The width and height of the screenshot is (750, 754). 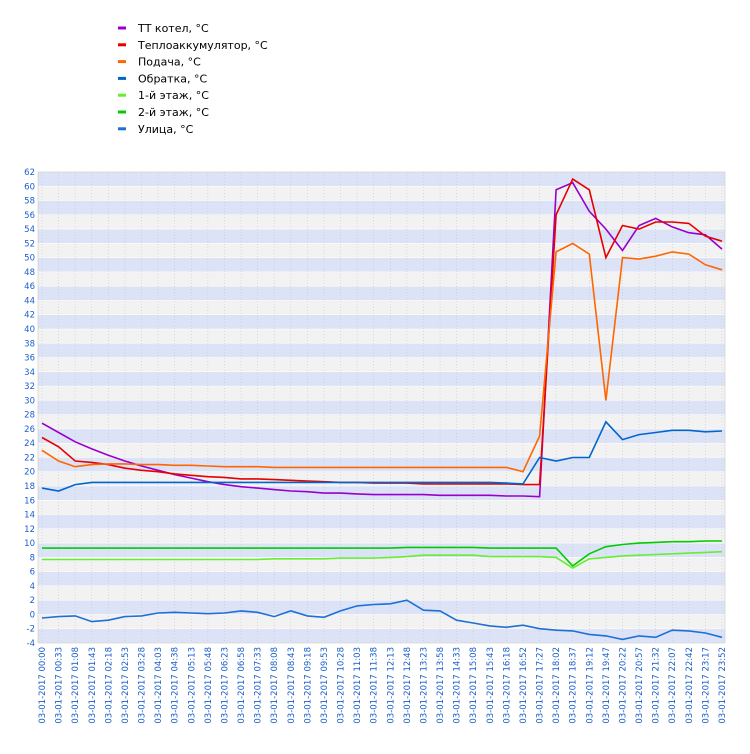 What do you see at coordinates (29, 401) in the screenshot?
I see `y-tick-label: 30` at bounding box center [29, 401].